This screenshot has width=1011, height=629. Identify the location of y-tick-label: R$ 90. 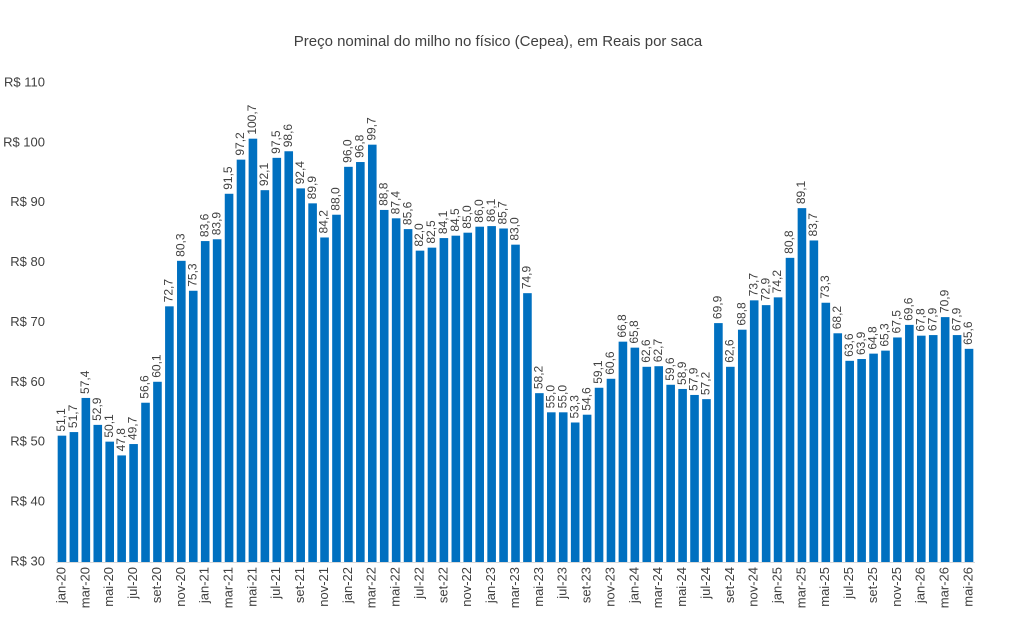
(27, 201).